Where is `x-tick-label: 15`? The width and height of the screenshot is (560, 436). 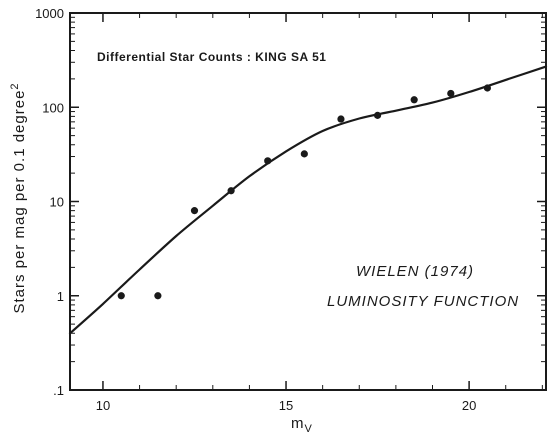 x-tick-label: 15 is located at coordinates (286, 405).